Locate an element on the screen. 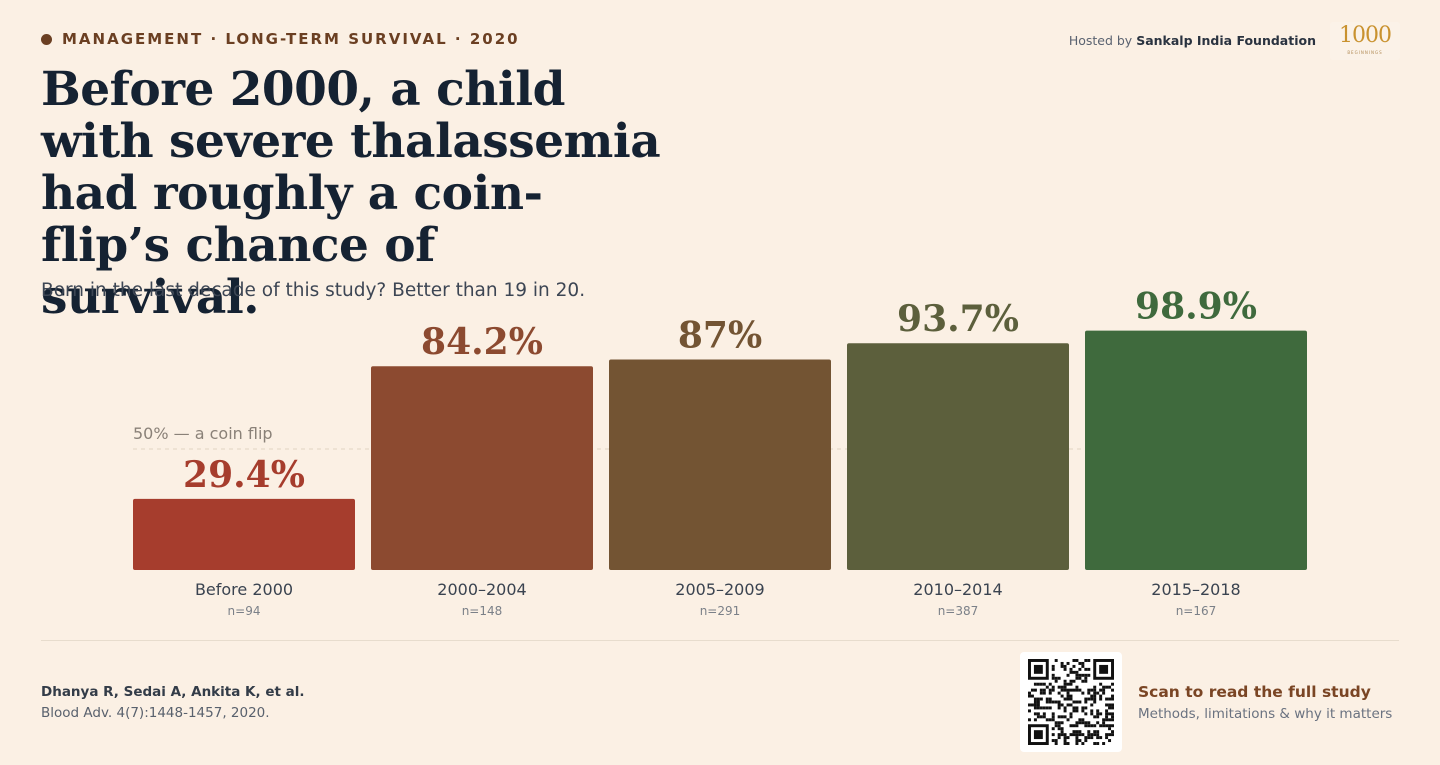  citation-journal: Blood Adv. 4(7):1448-1457, 2020. is located at coordinates (155, 713).